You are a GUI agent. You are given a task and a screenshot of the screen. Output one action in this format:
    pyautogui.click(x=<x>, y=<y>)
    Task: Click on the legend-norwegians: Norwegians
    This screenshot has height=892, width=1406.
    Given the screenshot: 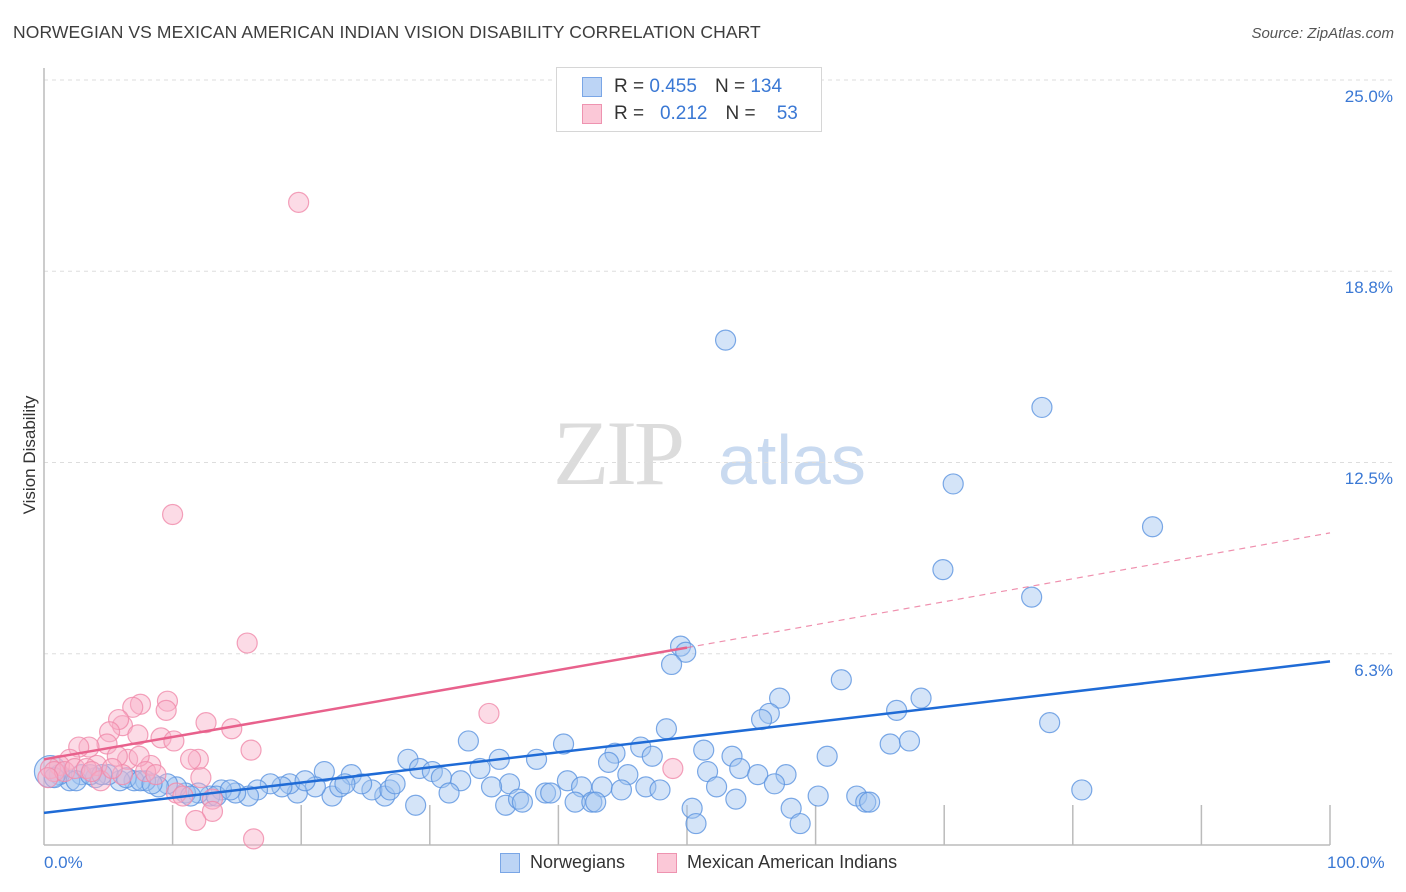 What is the action you would take?
    pyautogui.click(x=578, y=862)
    